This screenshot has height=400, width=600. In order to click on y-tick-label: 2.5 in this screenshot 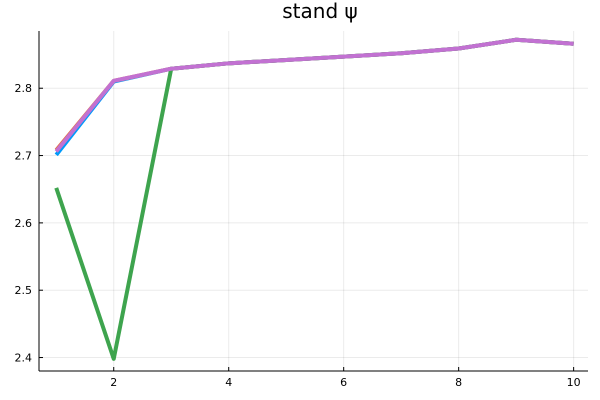, I will do `click(24, 290)`.